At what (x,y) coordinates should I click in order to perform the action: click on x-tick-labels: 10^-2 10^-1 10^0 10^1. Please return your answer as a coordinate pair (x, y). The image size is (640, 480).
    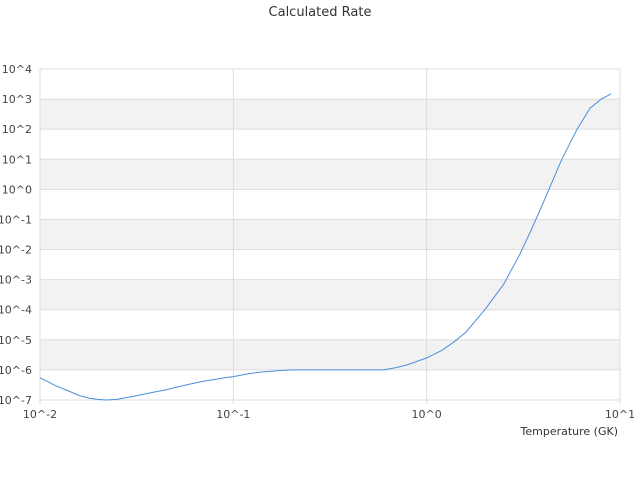
    Looking at the image, I should click on (329, 414).